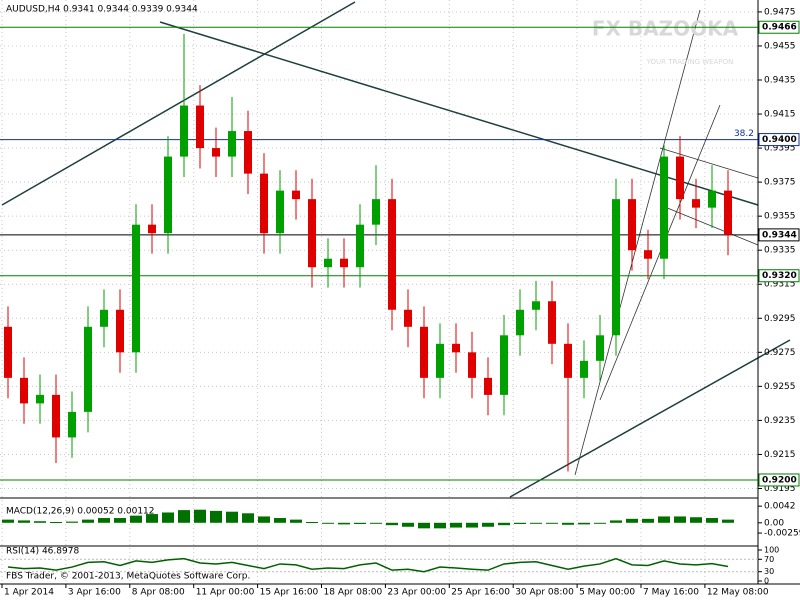 The image size is (800, 600). I want to click on x-tick-label: 23 Apr 00:00, so click(416, 593).